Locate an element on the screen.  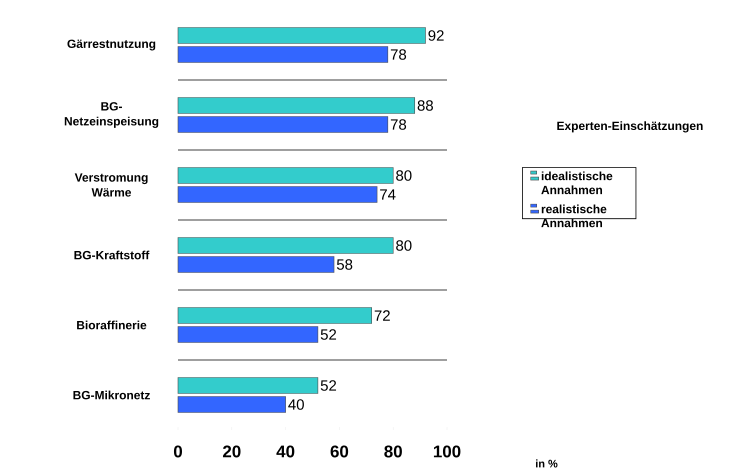
y-tick-label: Gärrestnutzung is located at coordinates (111, 45).